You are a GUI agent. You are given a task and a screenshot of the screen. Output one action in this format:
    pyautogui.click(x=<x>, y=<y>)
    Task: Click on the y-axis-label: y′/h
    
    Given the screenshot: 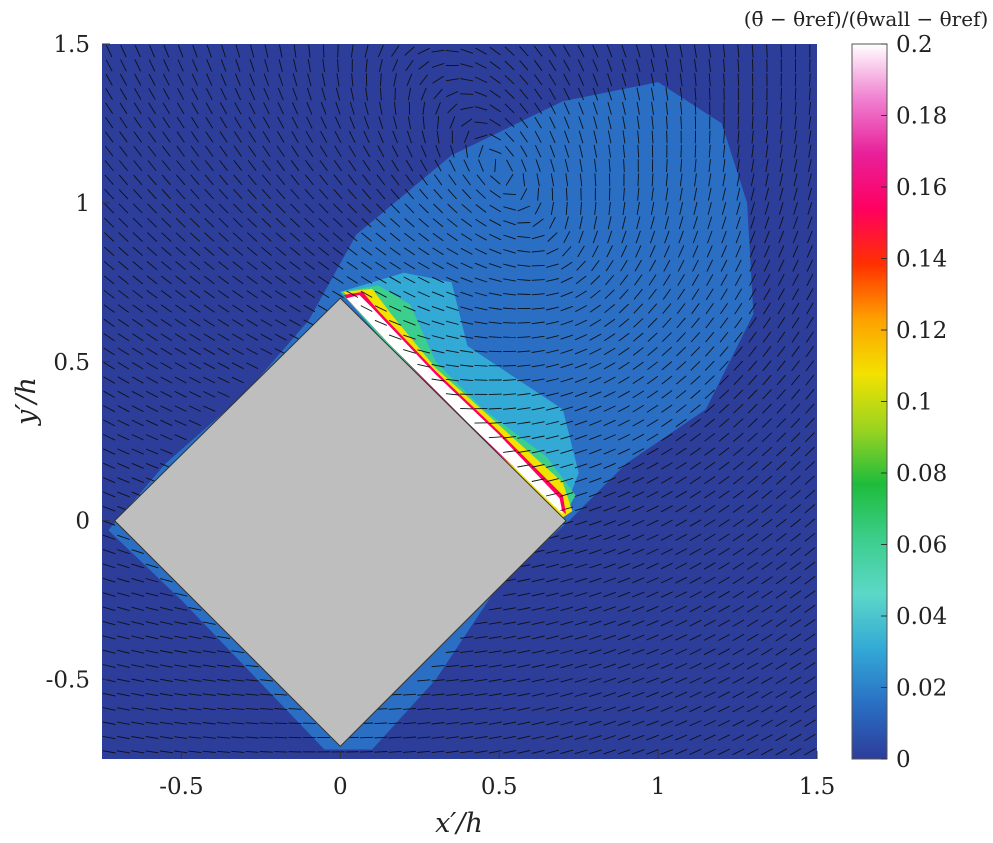 What is the action you would take?
    pyautogui.click(x=26, y=401)
    